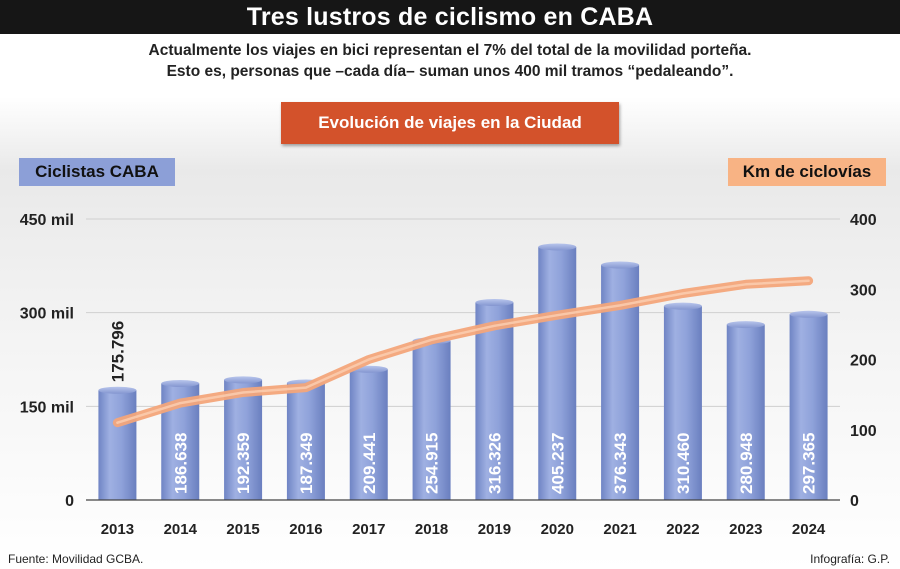 Image resolution: width=900 pixels, height=569 pixels. I want to click on x-tick-label: 2021, so click(619, 529).